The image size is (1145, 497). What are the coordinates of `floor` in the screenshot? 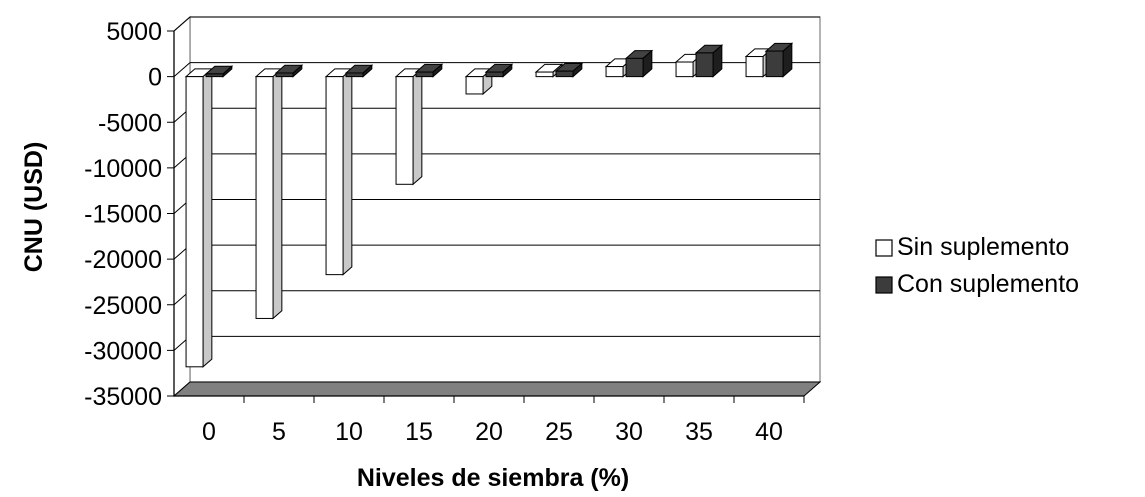 It's located at (497, 389).